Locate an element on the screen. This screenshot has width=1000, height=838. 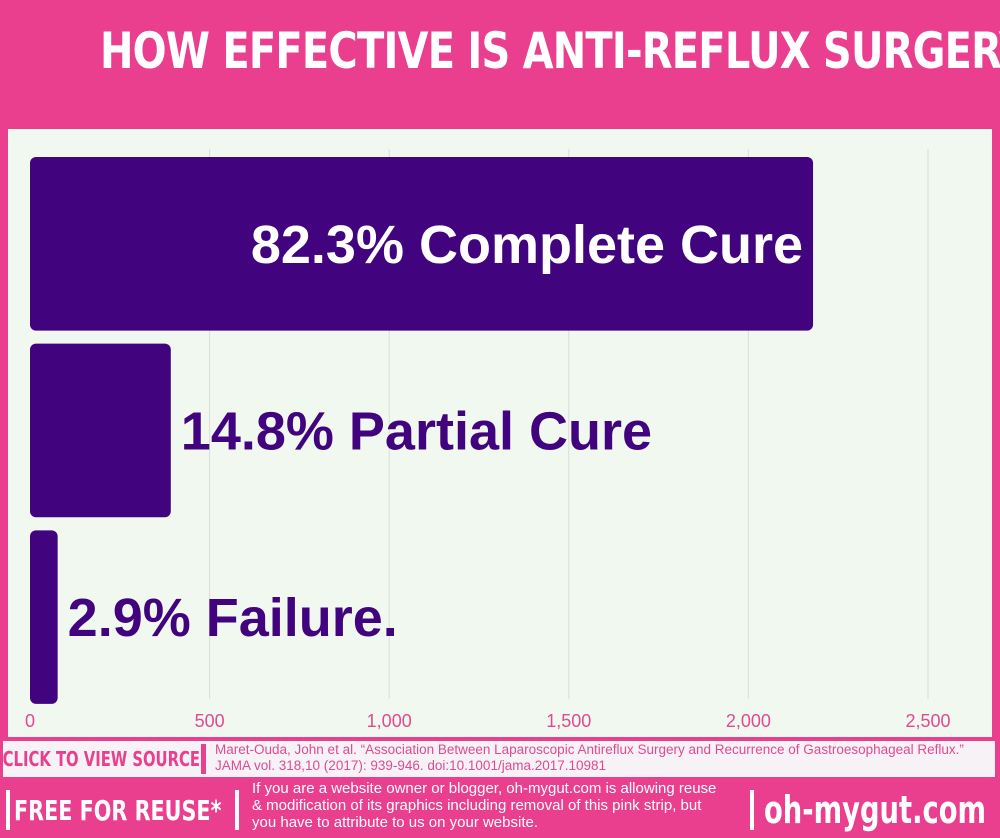
x-tick-label: 1,500 is located at coordinates (568, 721).